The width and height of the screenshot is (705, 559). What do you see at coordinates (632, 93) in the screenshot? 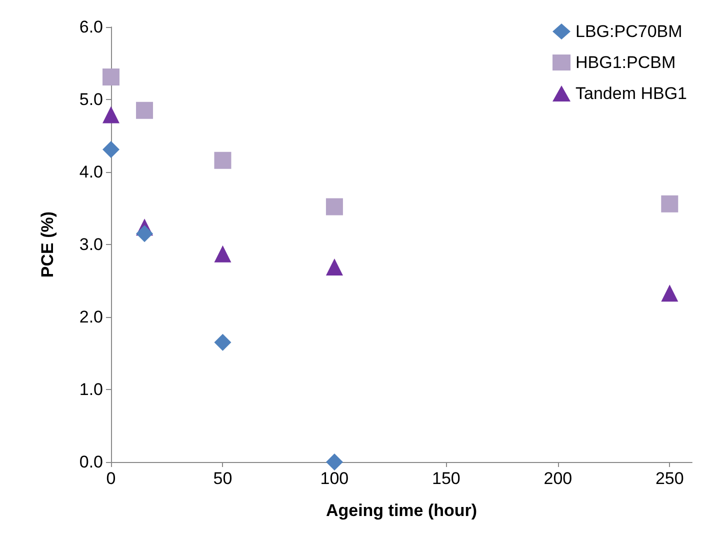
I see `legend-label: Tandem HBG1` at bounding box center [632, 93].